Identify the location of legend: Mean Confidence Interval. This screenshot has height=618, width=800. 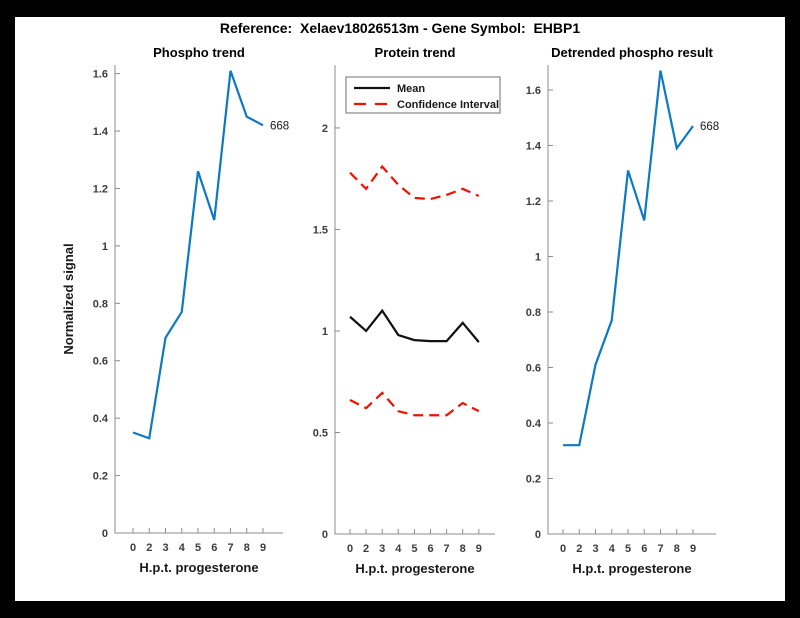
(423, 95).